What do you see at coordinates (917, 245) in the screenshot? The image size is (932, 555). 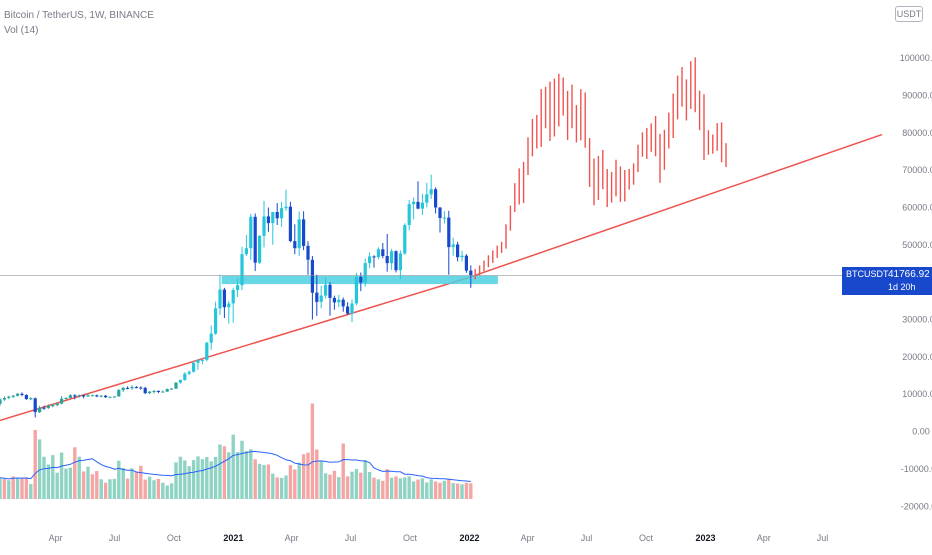 I see `y-tick-label: 50000.00` at bounding box center [917, 245].